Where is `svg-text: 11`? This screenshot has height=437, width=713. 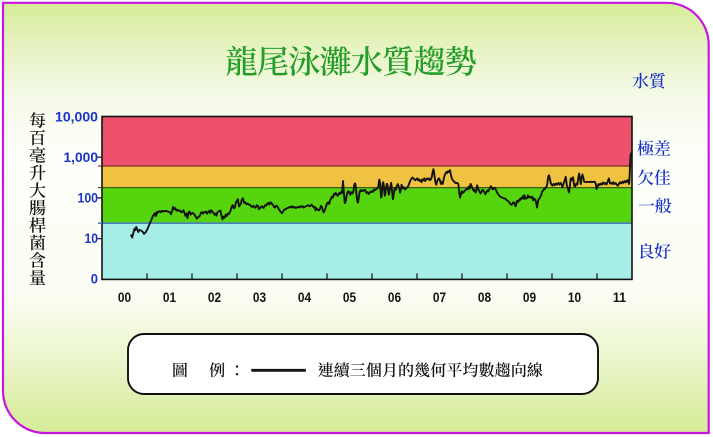
svg-text: 11 is located at coordinates (619, 298).